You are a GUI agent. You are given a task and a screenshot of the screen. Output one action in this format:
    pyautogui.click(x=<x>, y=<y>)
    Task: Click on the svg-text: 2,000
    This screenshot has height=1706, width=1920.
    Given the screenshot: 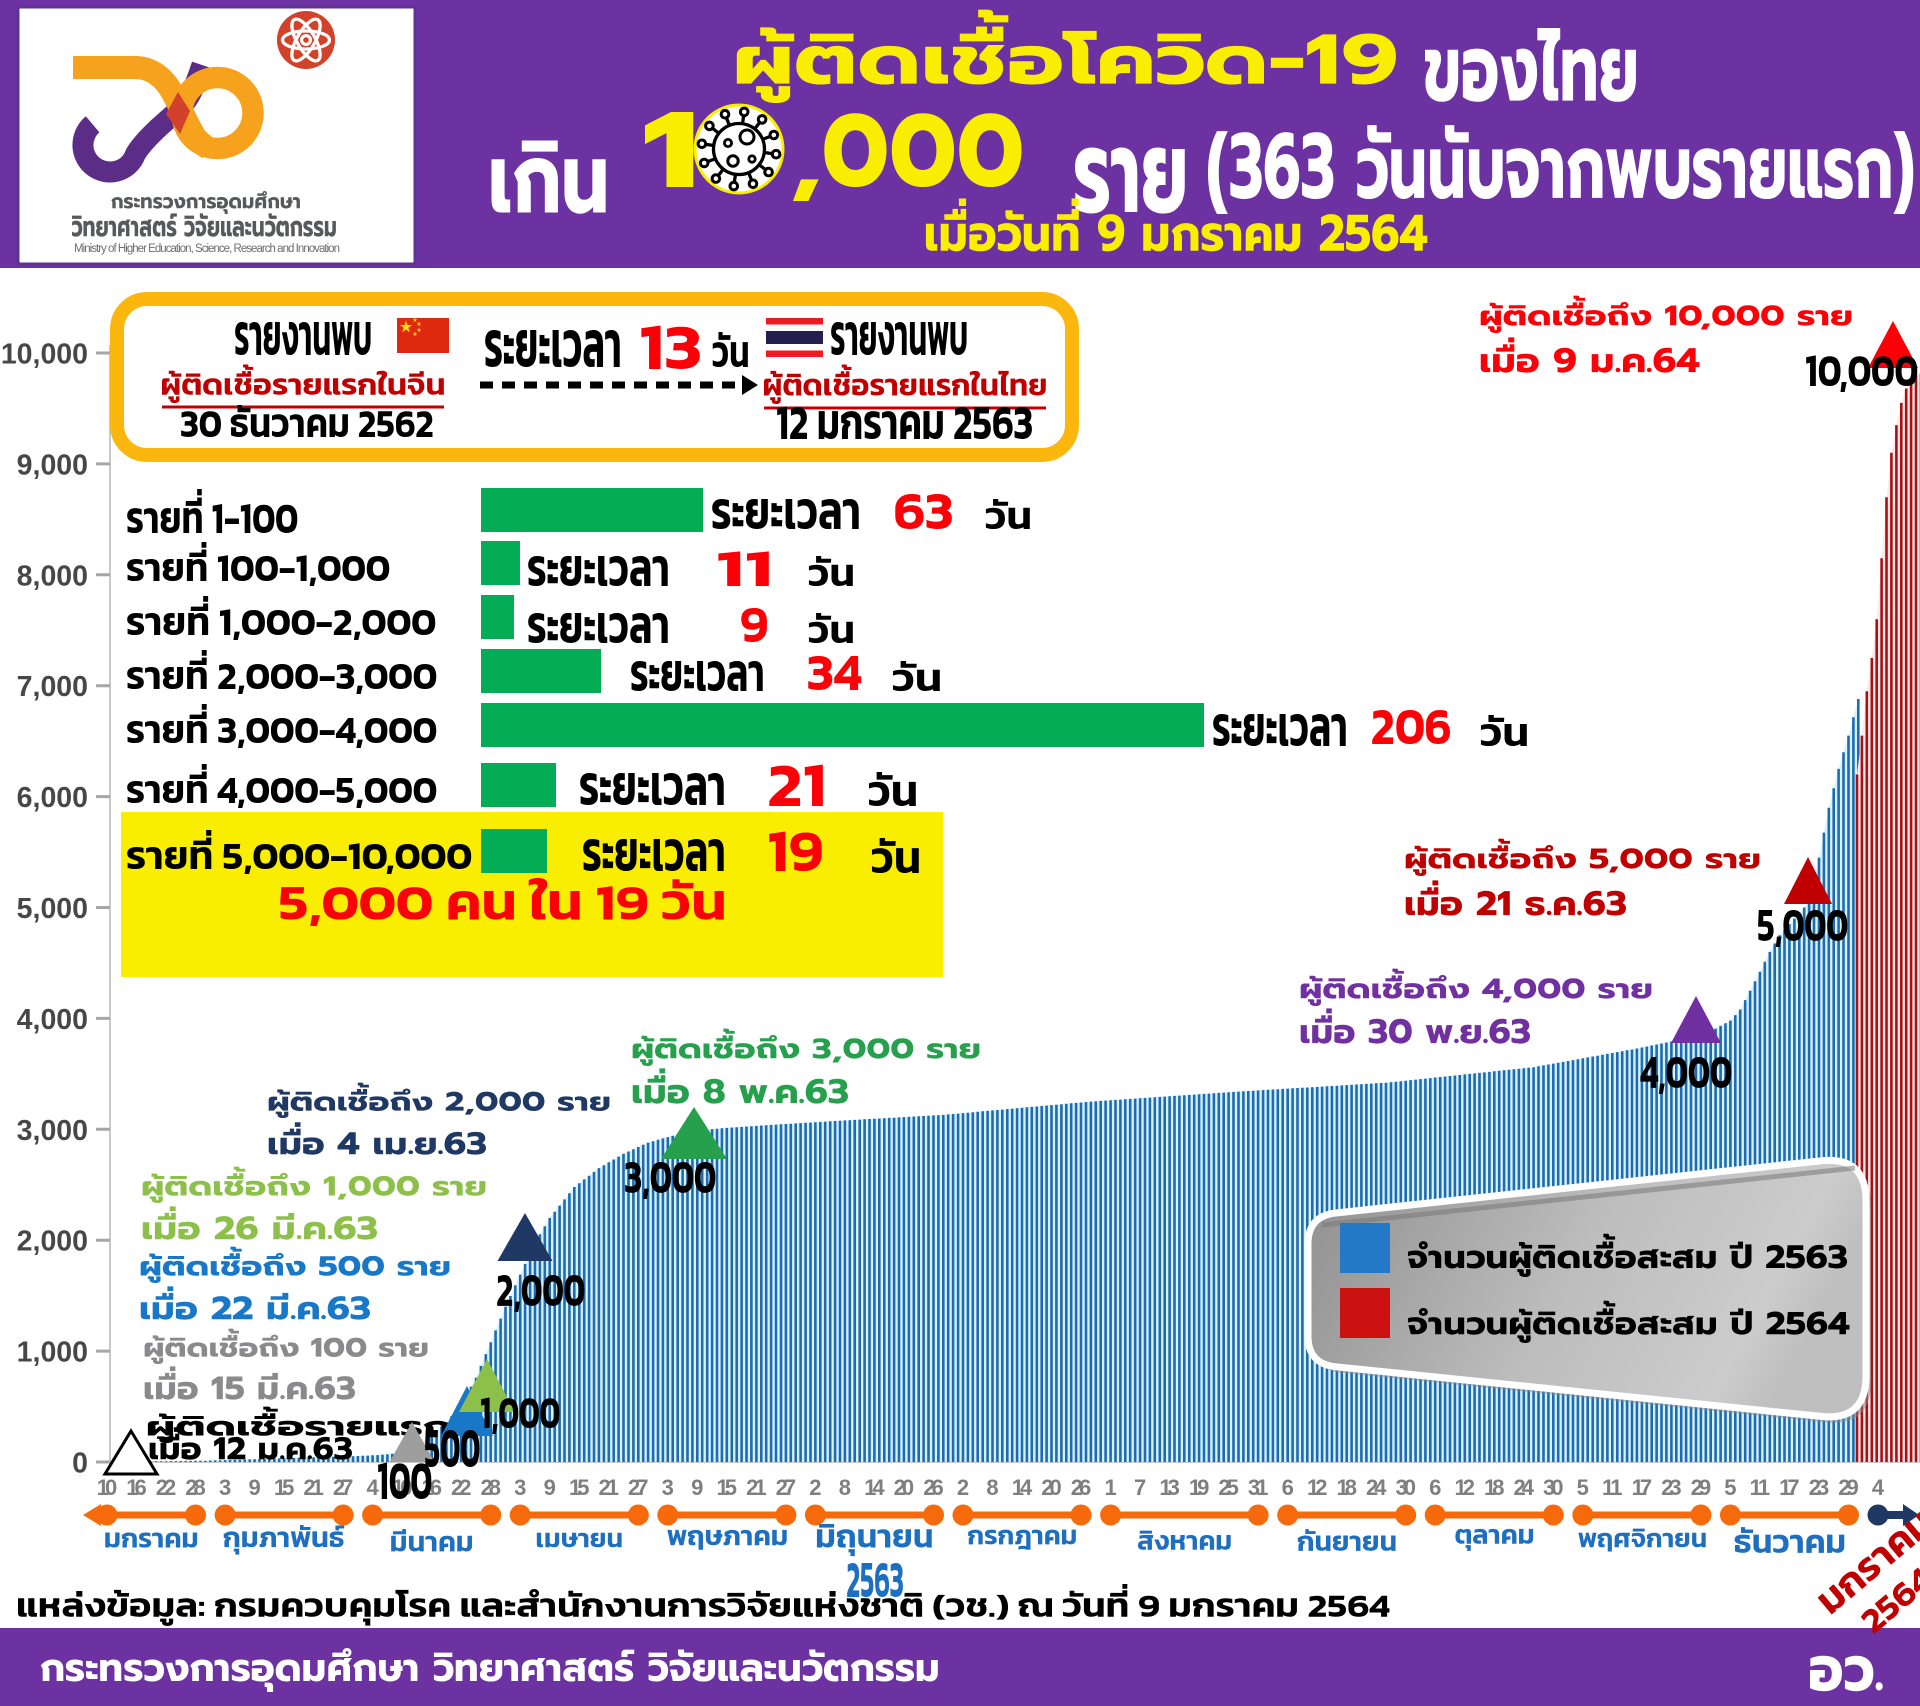 What is the action you would take?
    pyautogui.click(x=52, y=1242)
    